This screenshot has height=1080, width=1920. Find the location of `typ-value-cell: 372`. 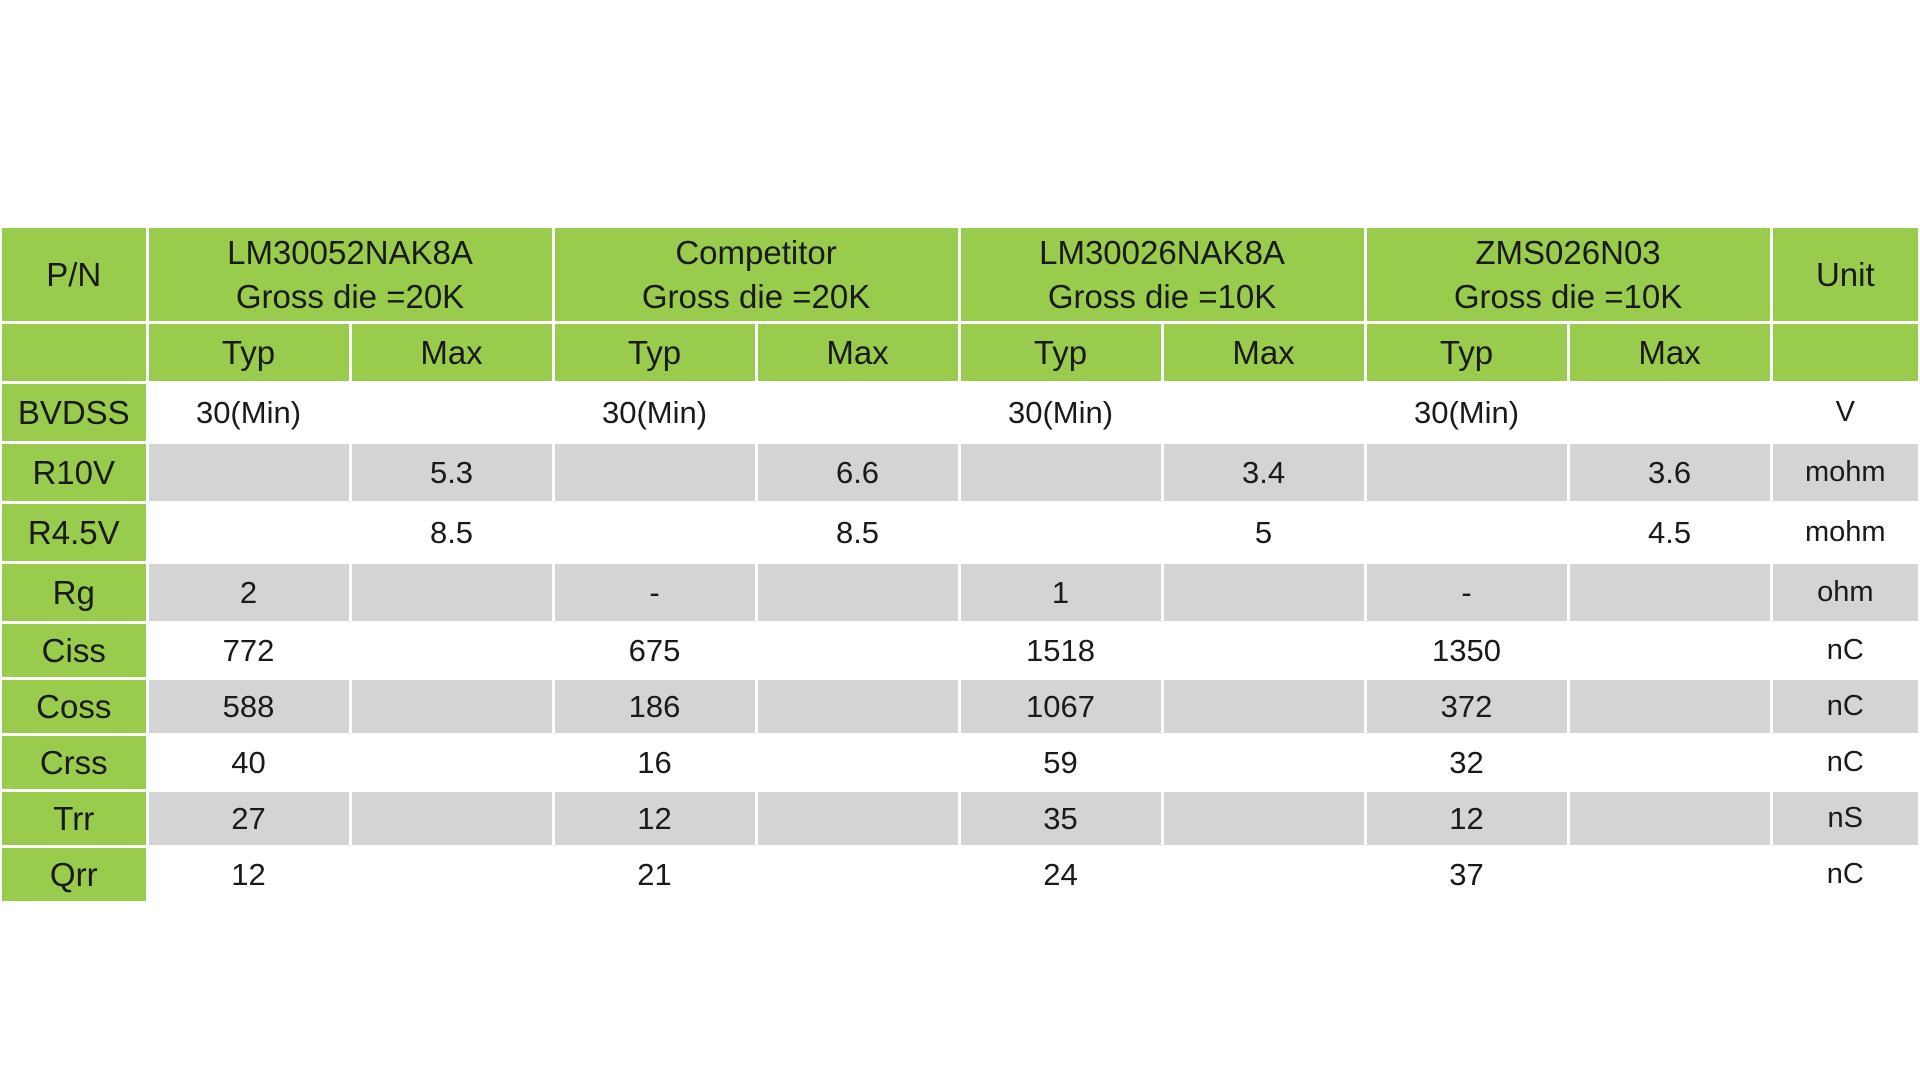

typ-value-cell: 372 is located at coordinates (1467, 707).